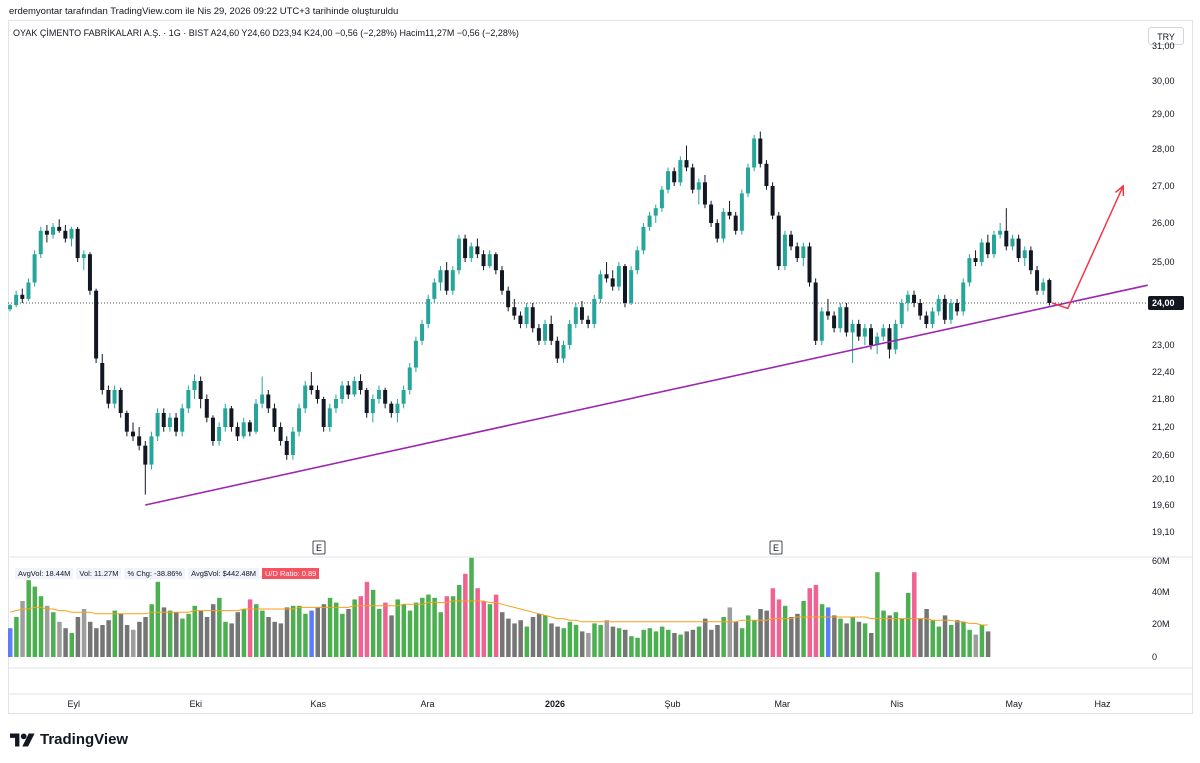 The width and height of the screenshot is (1200, 763). Describe the element at coordinates (1161, 624) in the screenshot. I see `volume-tick-label: 20M` at that location.